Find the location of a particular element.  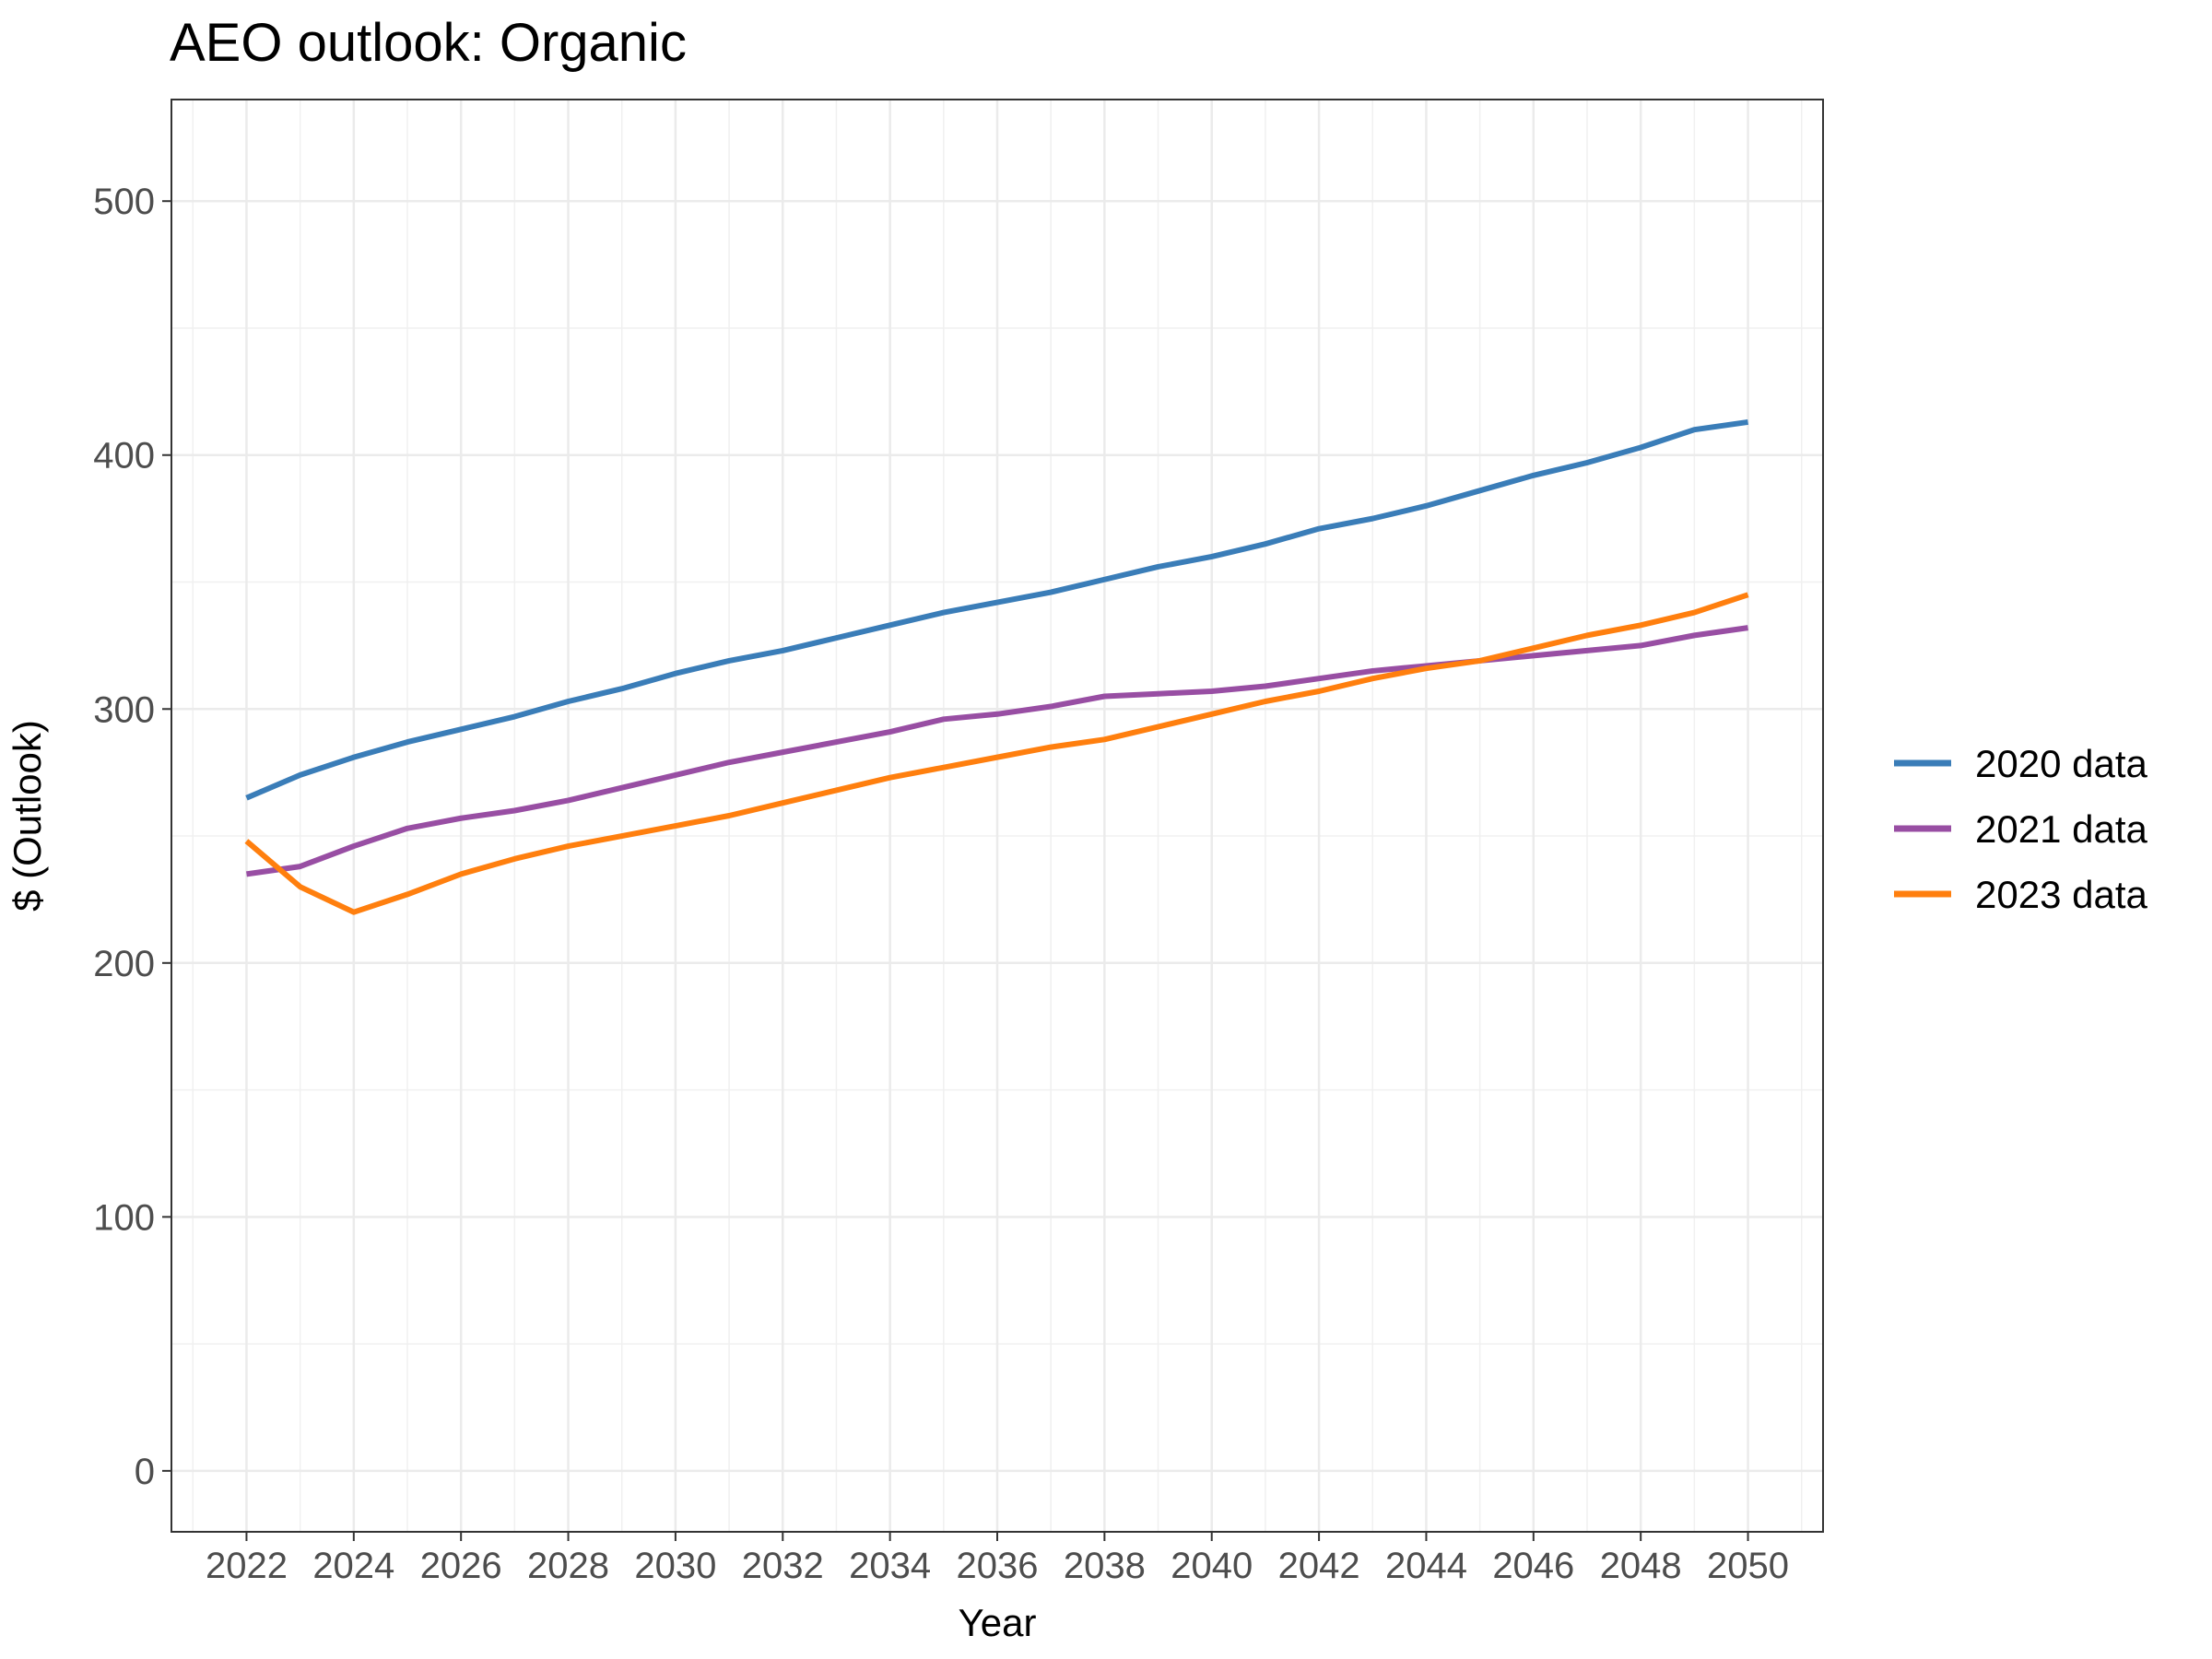

x-tick-label: 2044 is located at coordinates (1426, 1566).